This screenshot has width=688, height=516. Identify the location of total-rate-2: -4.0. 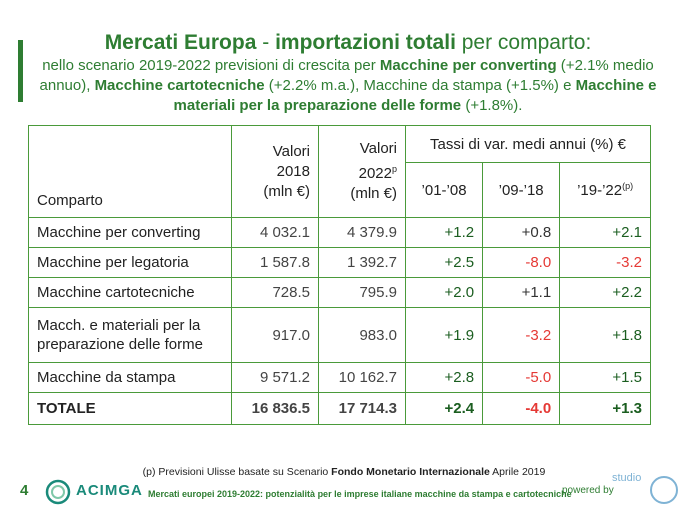
(521, 408).